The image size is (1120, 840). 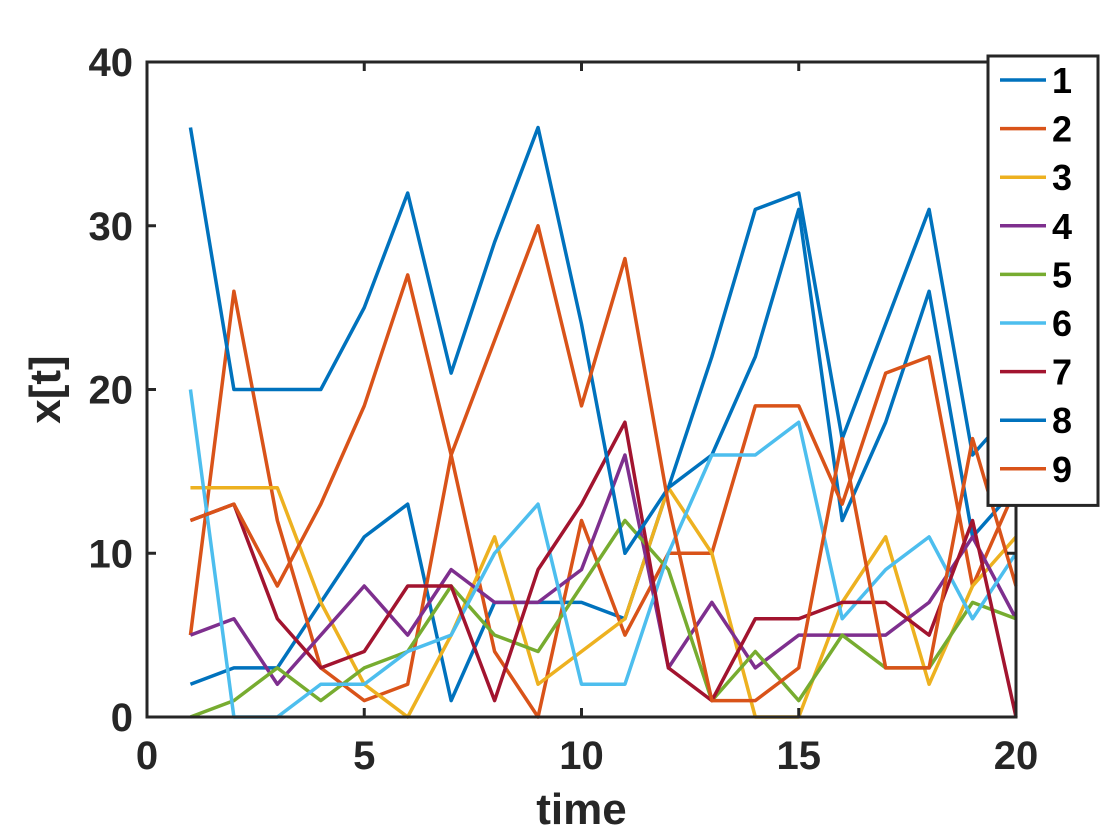 What do you see at coordinates (1062, 129) in the screenshot?
I see `legend-label-2: 2` at bounding box center [1062, 129].